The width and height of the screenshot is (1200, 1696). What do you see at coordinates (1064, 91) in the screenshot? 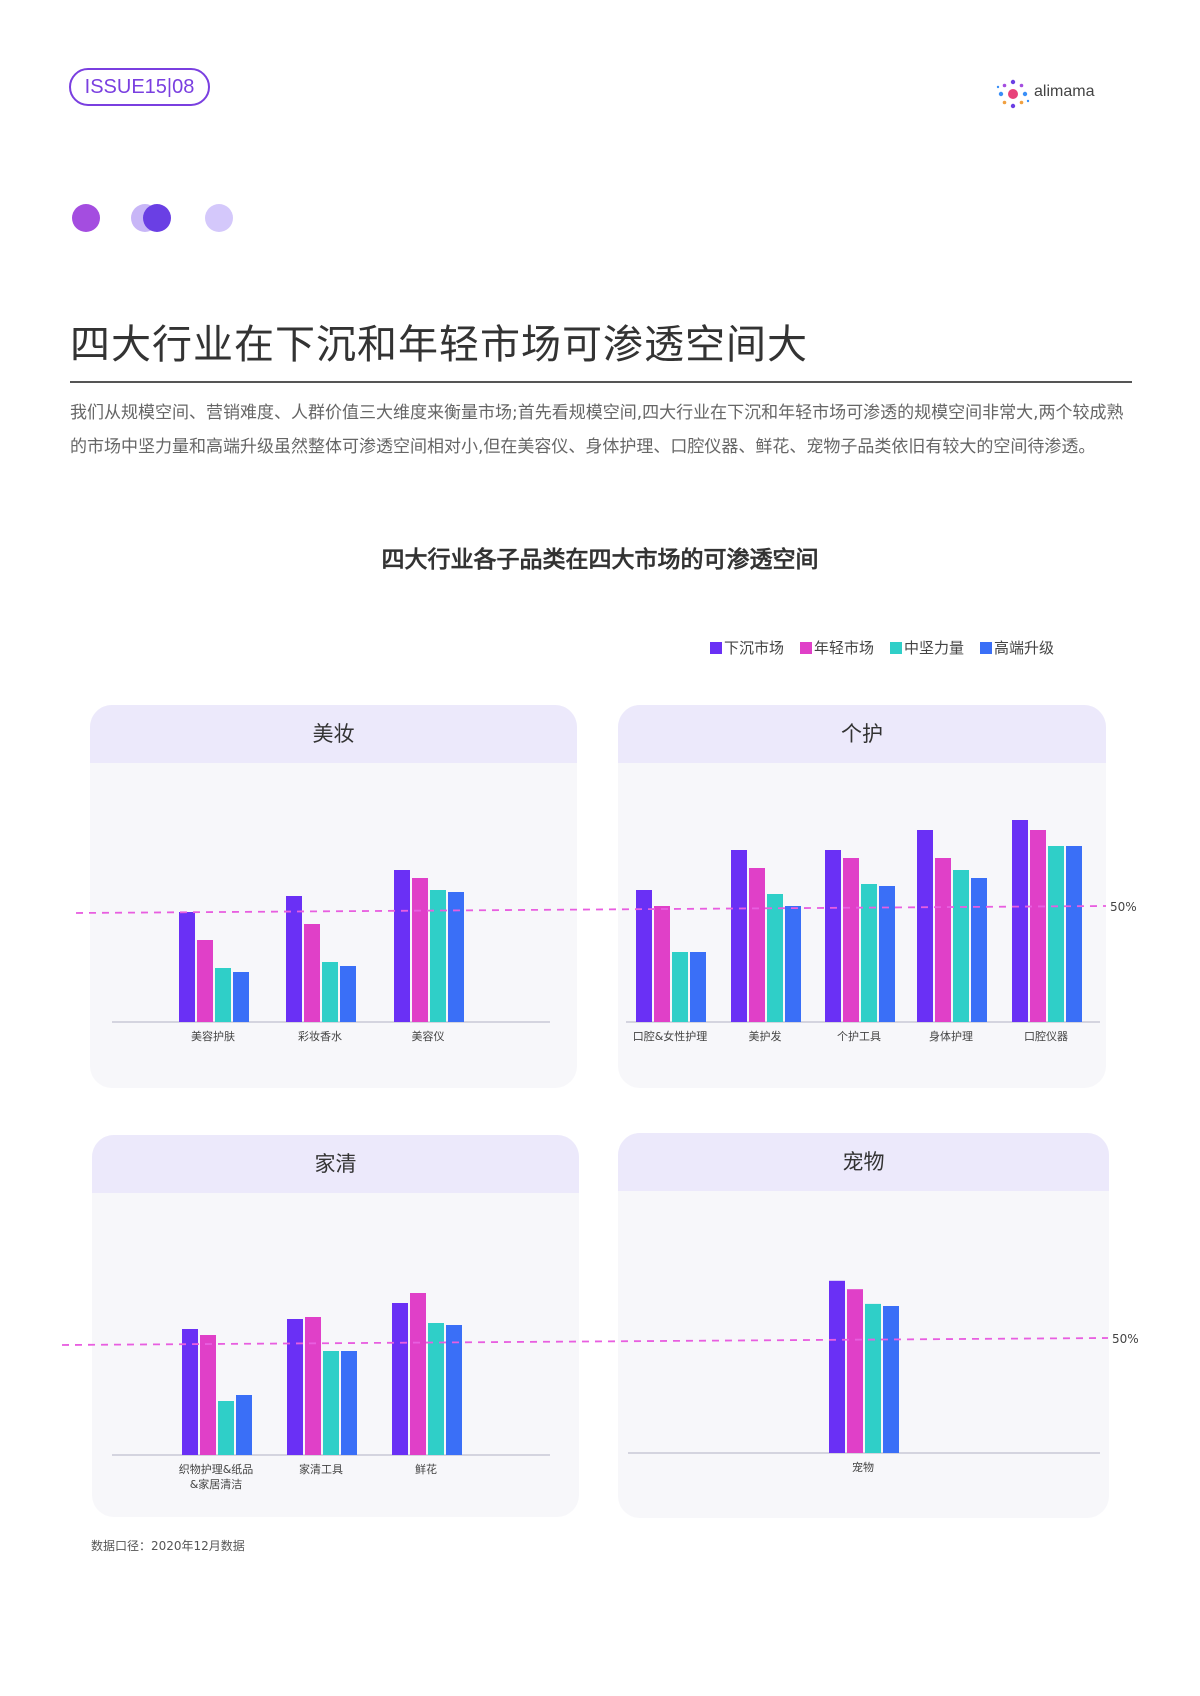
I see `logo-text: alimama` at bounding box center [1064, 91].